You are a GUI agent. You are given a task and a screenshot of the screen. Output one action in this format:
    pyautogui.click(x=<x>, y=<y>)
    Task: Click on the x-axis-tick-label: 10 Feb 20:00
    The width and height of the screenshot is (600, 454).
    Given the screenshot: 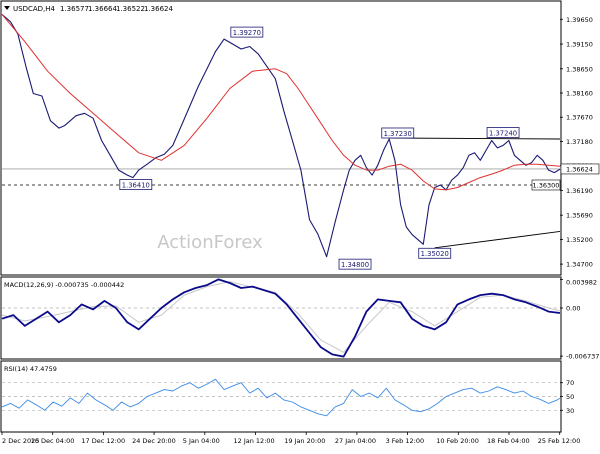 What is the action you would take?
    pyautogui.click(x=457, y=441)
    